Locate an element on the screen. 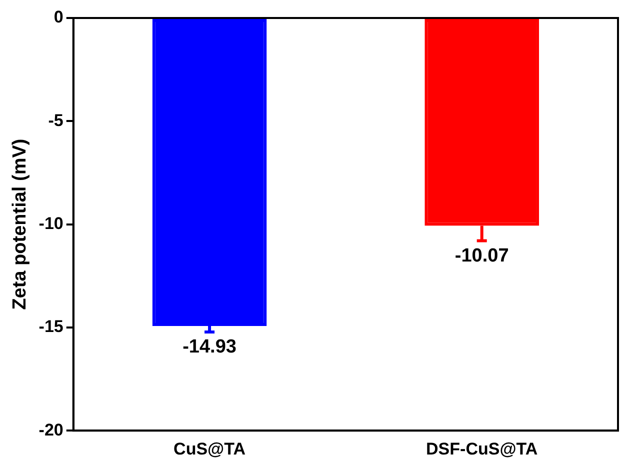 Image resolution: width=628 pixels, height=463 pixels. y-tick-label: -5 is located at coordinates (56, 120).